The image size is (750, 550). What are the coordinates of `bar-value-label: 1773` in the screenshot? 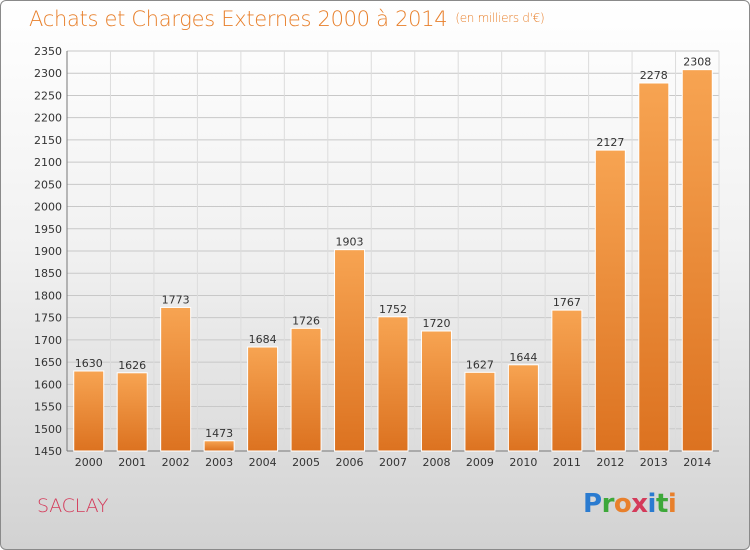 It's located at (176, 299).